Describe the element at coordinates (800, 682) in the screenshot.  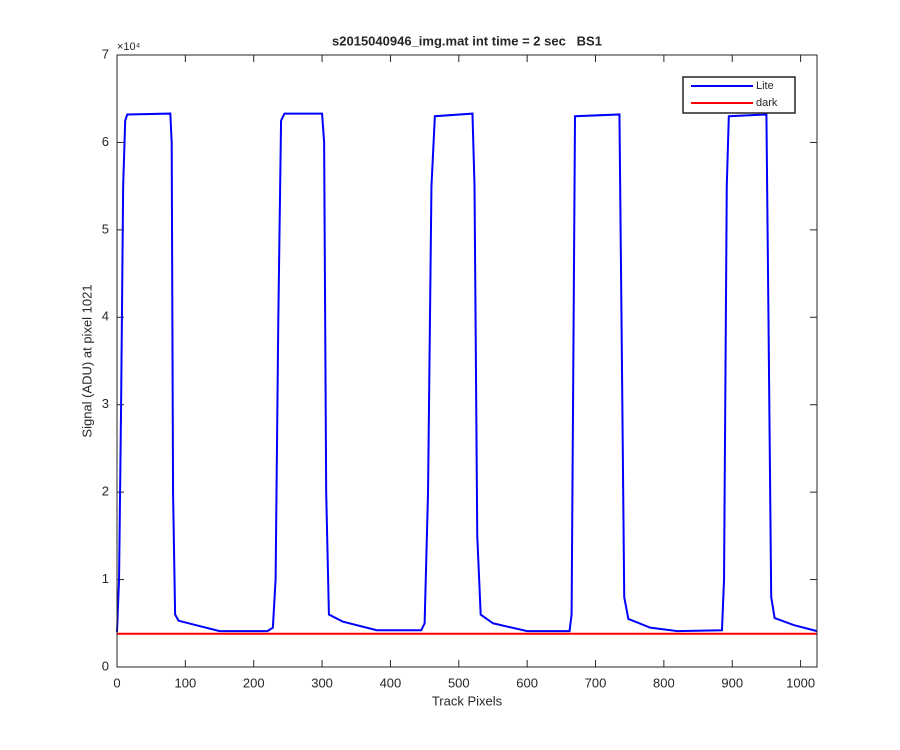
I see `x-tick-label: 1000` at that location.